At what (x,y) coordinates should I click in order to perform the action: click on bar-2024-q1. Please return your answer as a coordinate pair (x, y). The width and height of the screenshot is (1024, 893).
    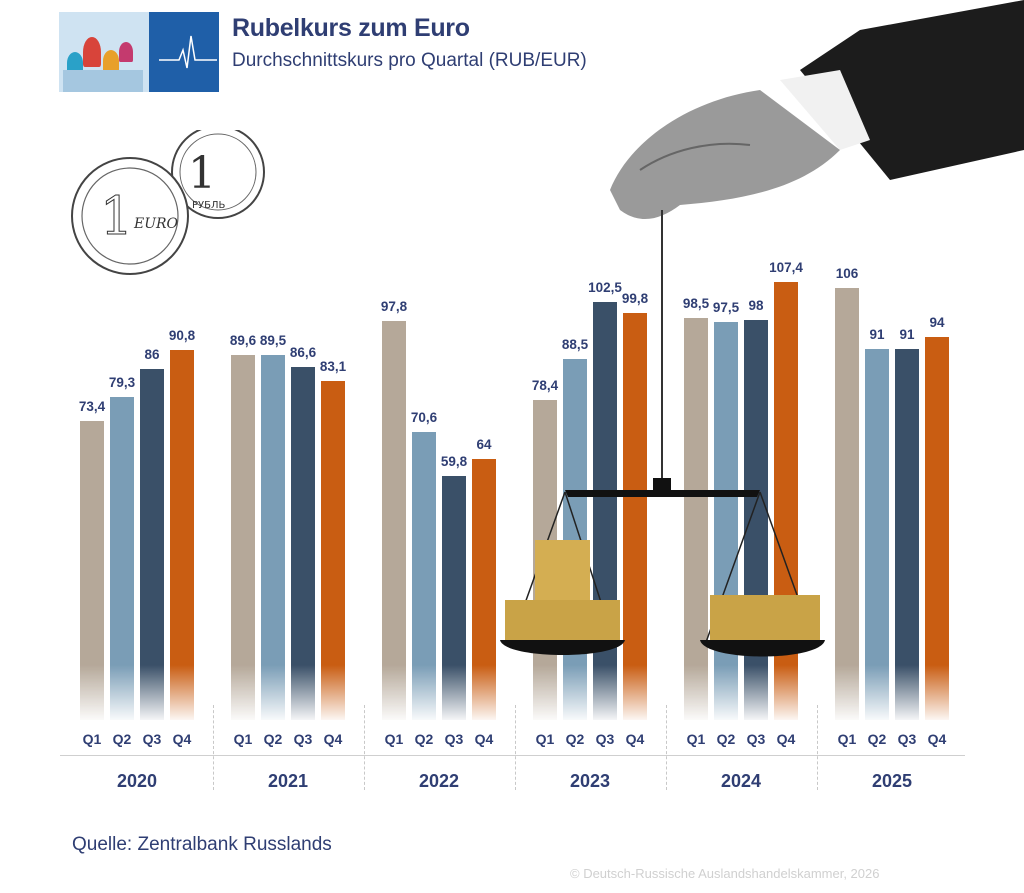
    Looking at the image, I should click on (696, 519).